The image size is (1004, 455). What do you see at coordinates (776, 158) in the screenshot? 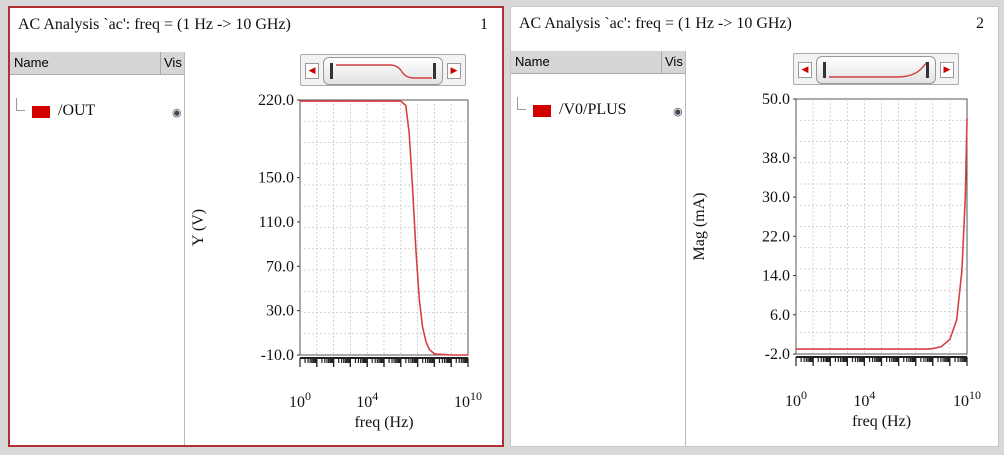
I see `y-tick-label: 38.0` at bounding box center [776, 158].